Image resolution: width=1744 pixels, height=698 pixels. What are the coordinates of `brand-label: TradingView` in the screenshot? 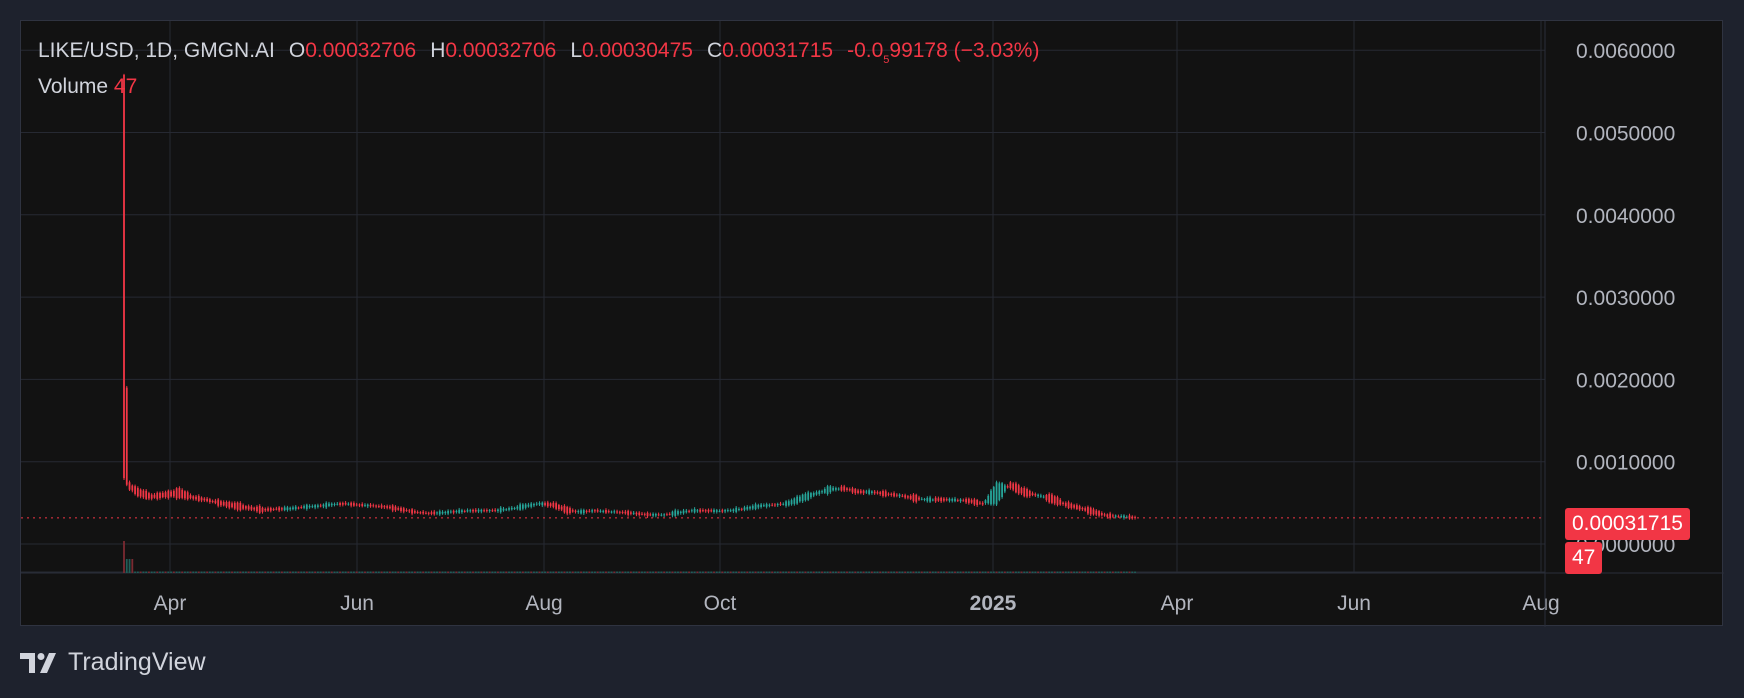 It's located at (137, 662).